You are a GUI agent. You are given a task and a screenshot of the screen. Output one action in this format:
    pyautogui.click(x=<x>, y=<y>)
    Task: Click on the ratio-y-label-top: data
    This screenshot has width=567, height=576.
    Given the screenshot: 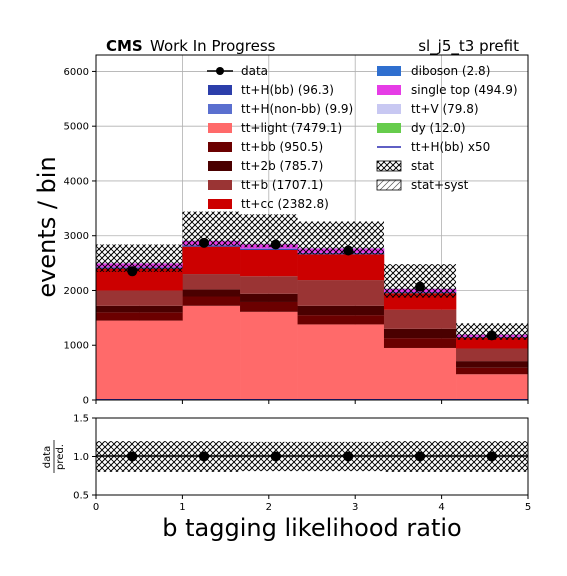 What is the action you would take?
    pyautogui.click(x=47, y=457)
    